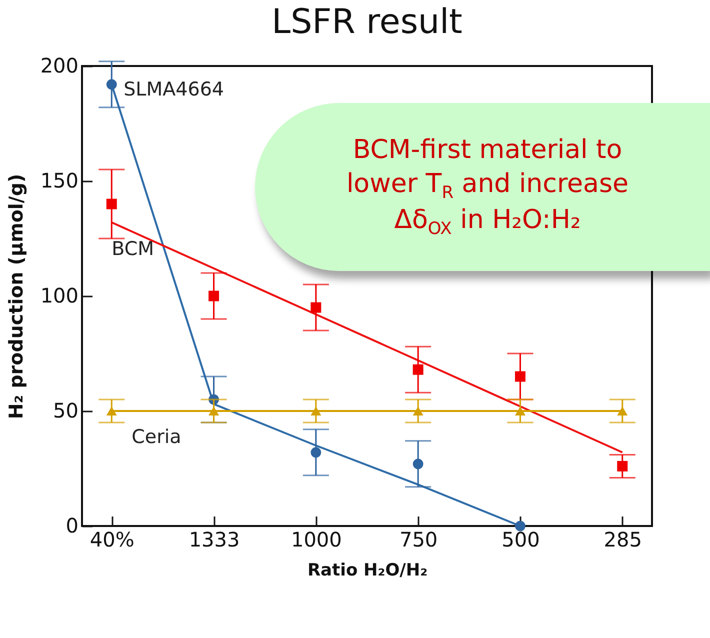 The width and height of the screenshot is (710, 638). Describe the element at coordinates (59, 180) in the screenshot. I see `y-tick-label: 150` at that location.